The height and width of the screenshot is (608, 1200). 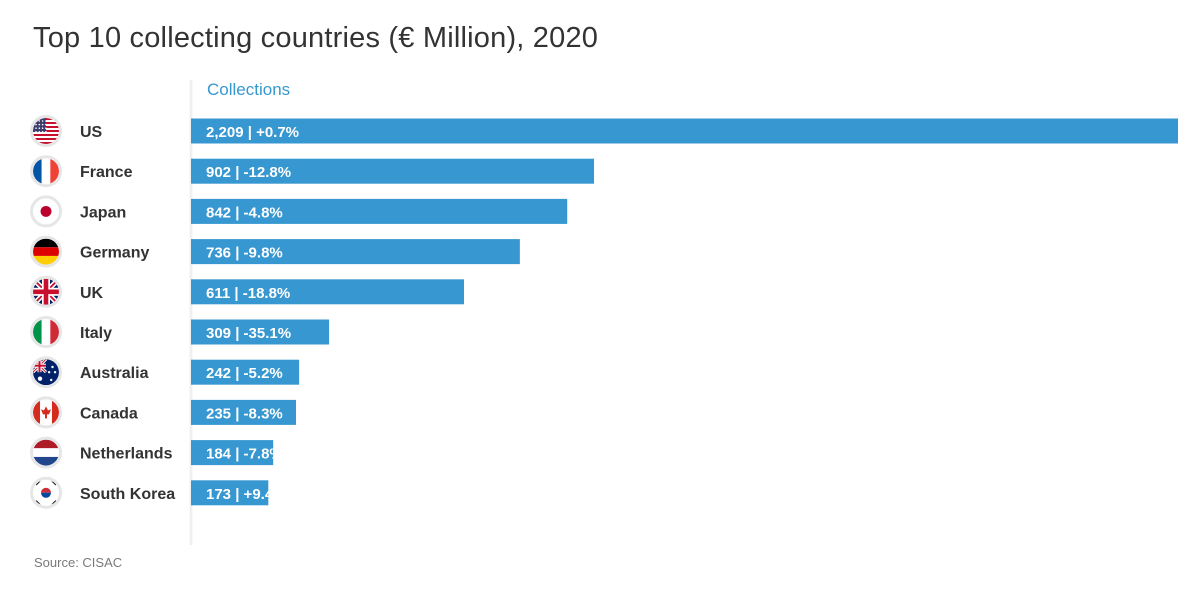 I want to click on country-label: France, so click(x=106, y=172).